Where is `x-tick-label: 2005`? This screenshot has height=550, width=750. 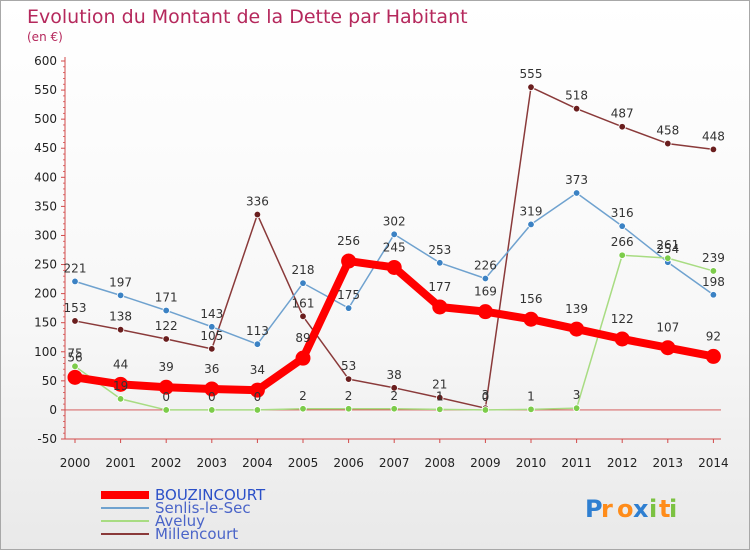 x-tick-label: 2005 is located at coordinates (303, 463).